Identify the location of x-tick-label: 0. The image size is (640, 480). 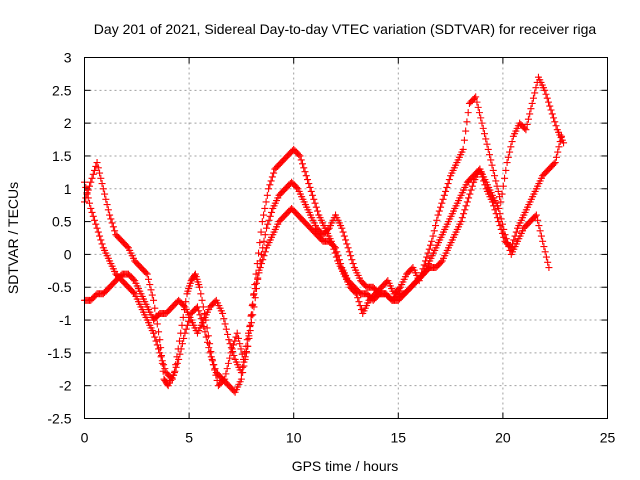
(85, 438).